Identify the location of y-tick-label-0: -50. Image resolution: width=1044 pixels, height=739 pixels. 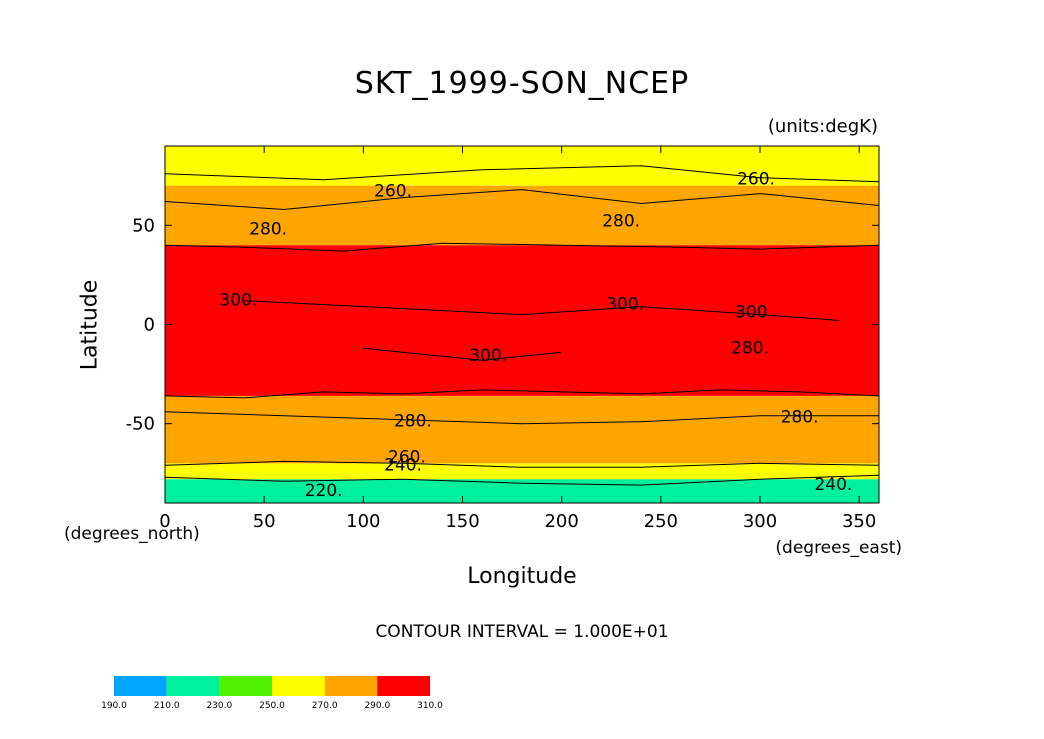
(140, 424).